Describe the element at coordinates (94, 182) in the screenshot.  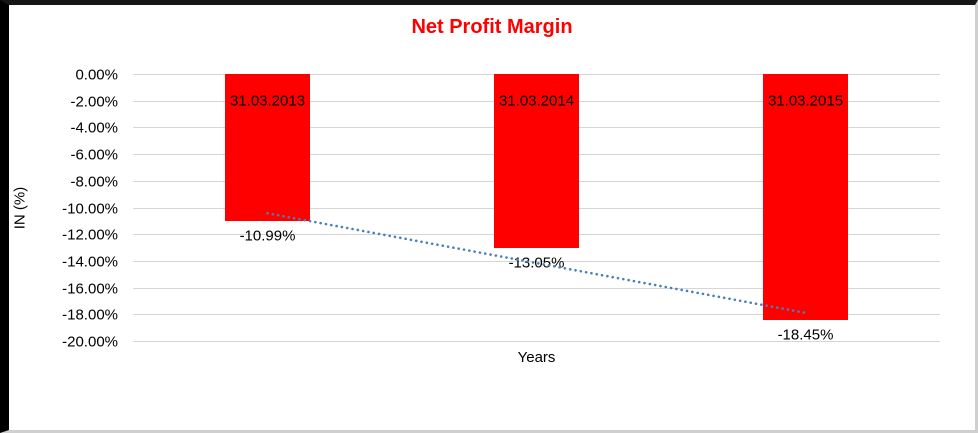
I see `y-tick-label: -8.00%` at that location.